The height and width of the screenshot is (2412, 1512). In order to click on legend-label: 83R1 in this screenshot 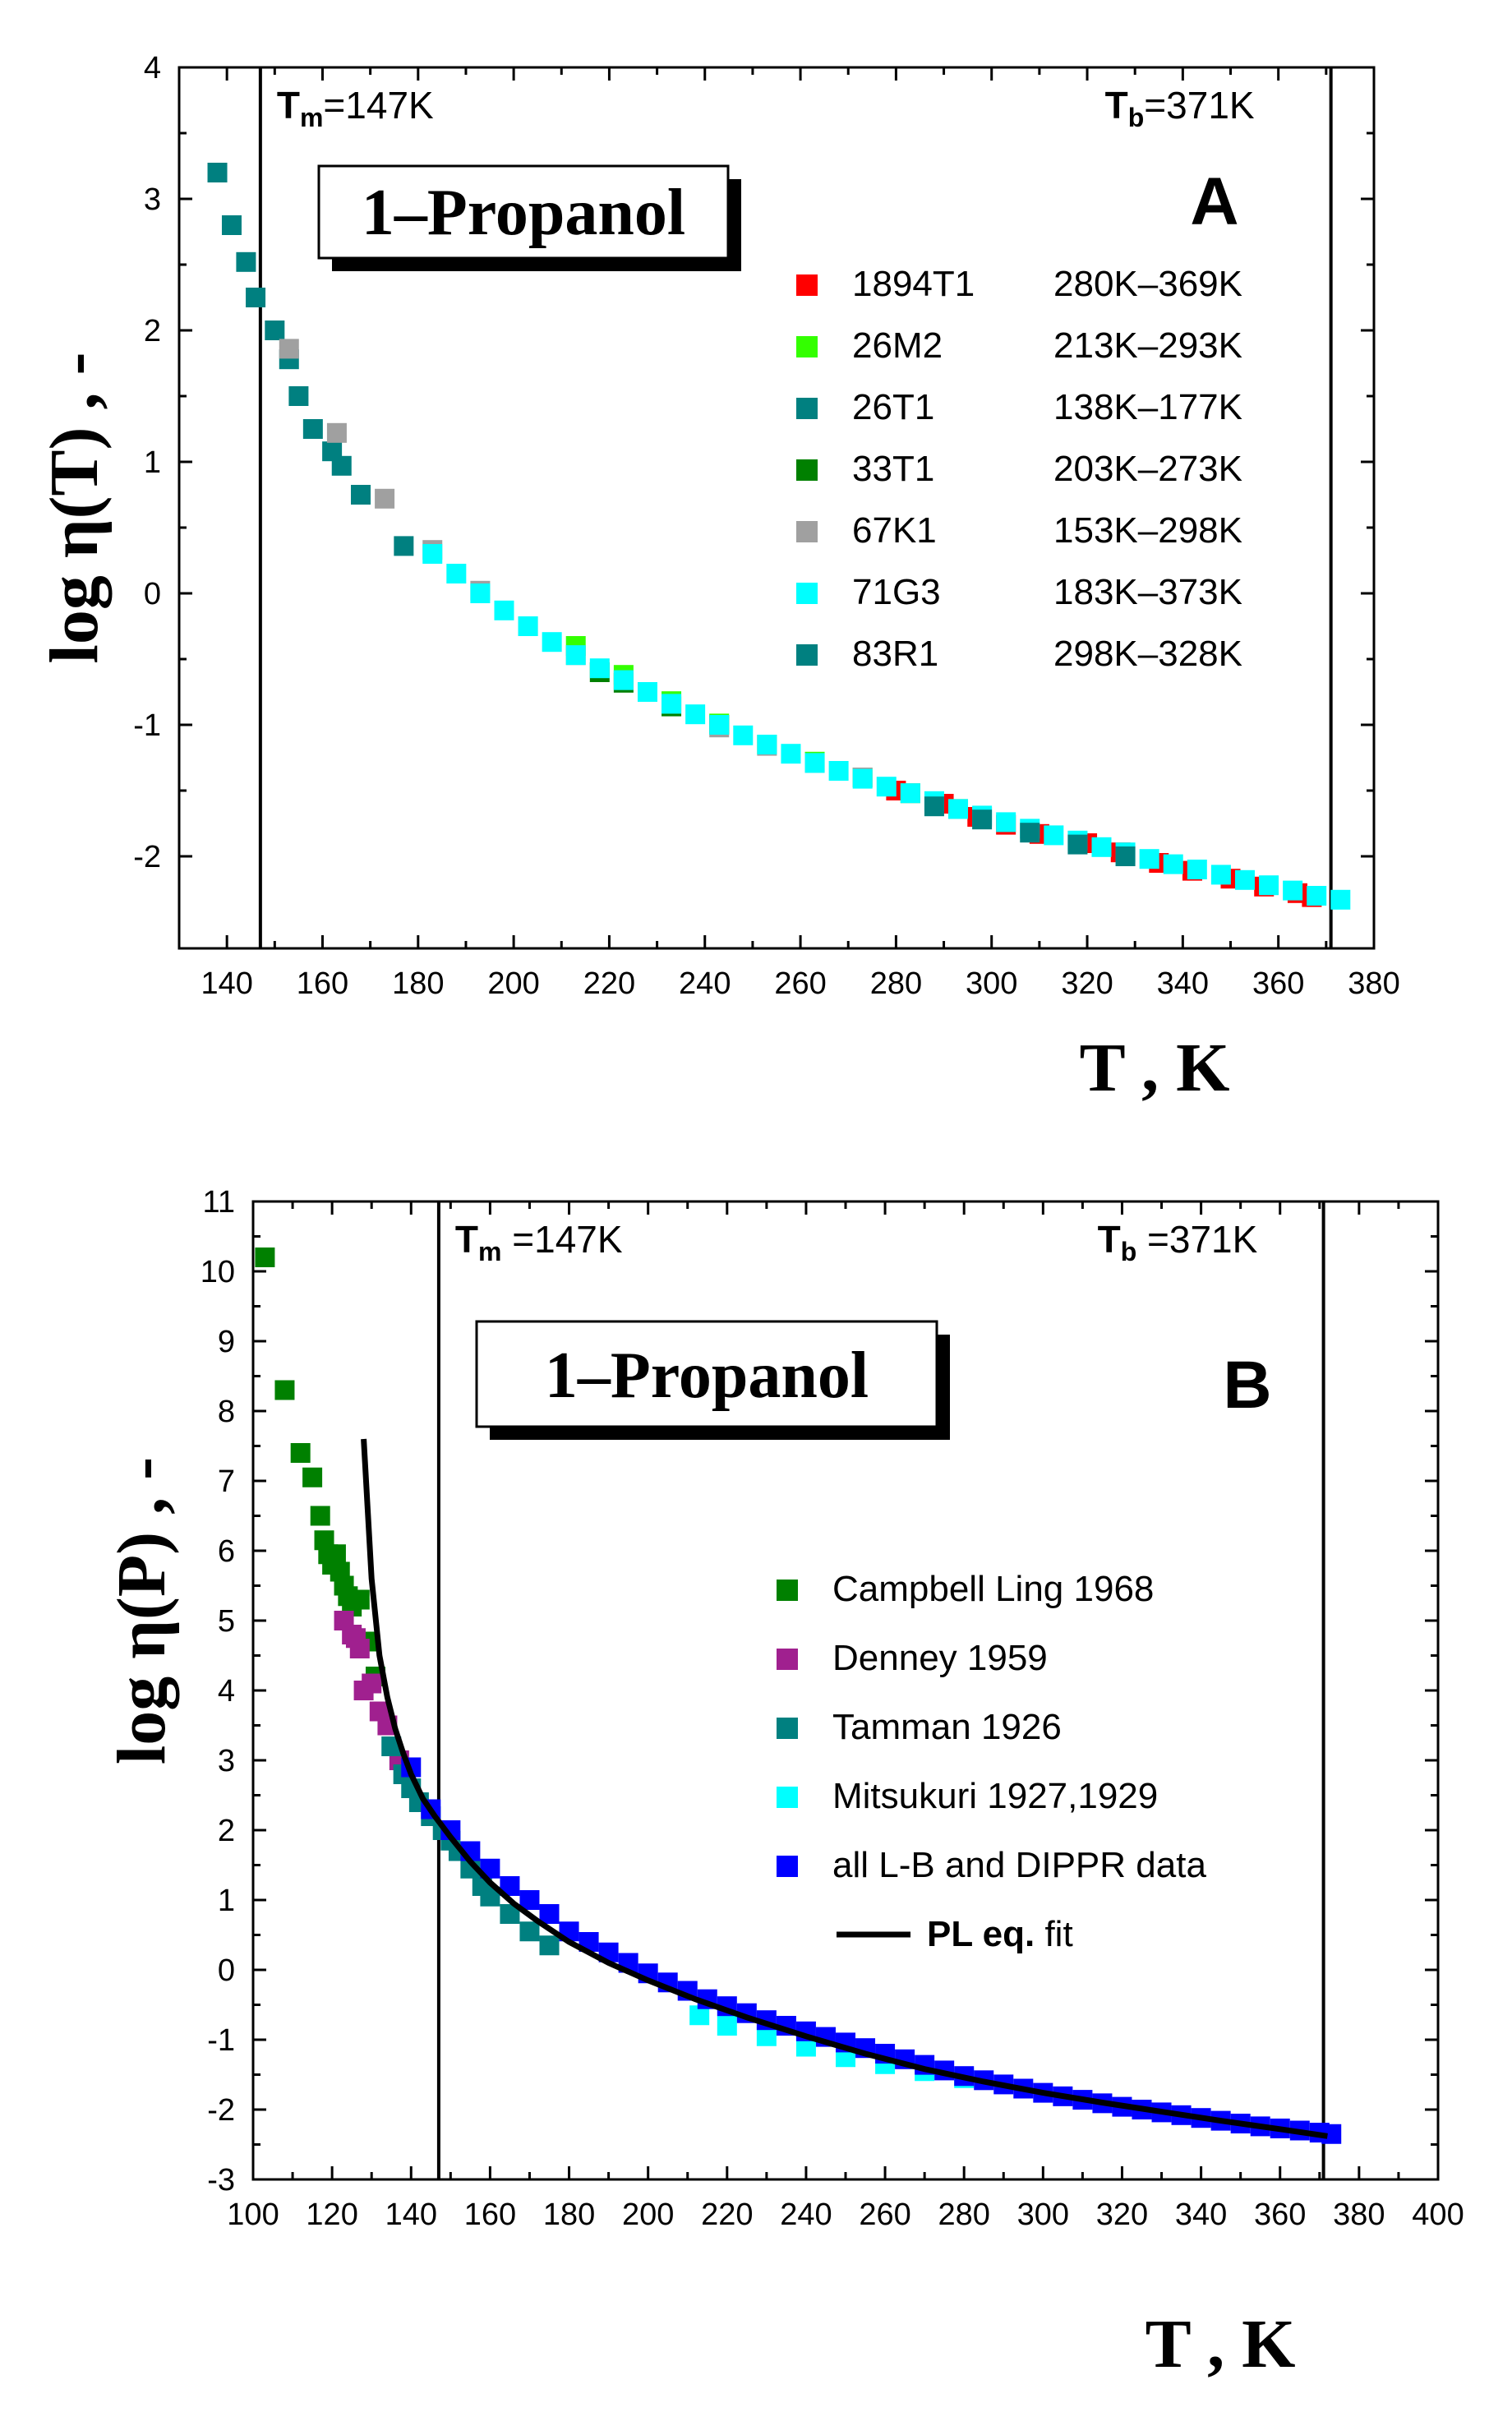, I will do `click(895, 654)`.